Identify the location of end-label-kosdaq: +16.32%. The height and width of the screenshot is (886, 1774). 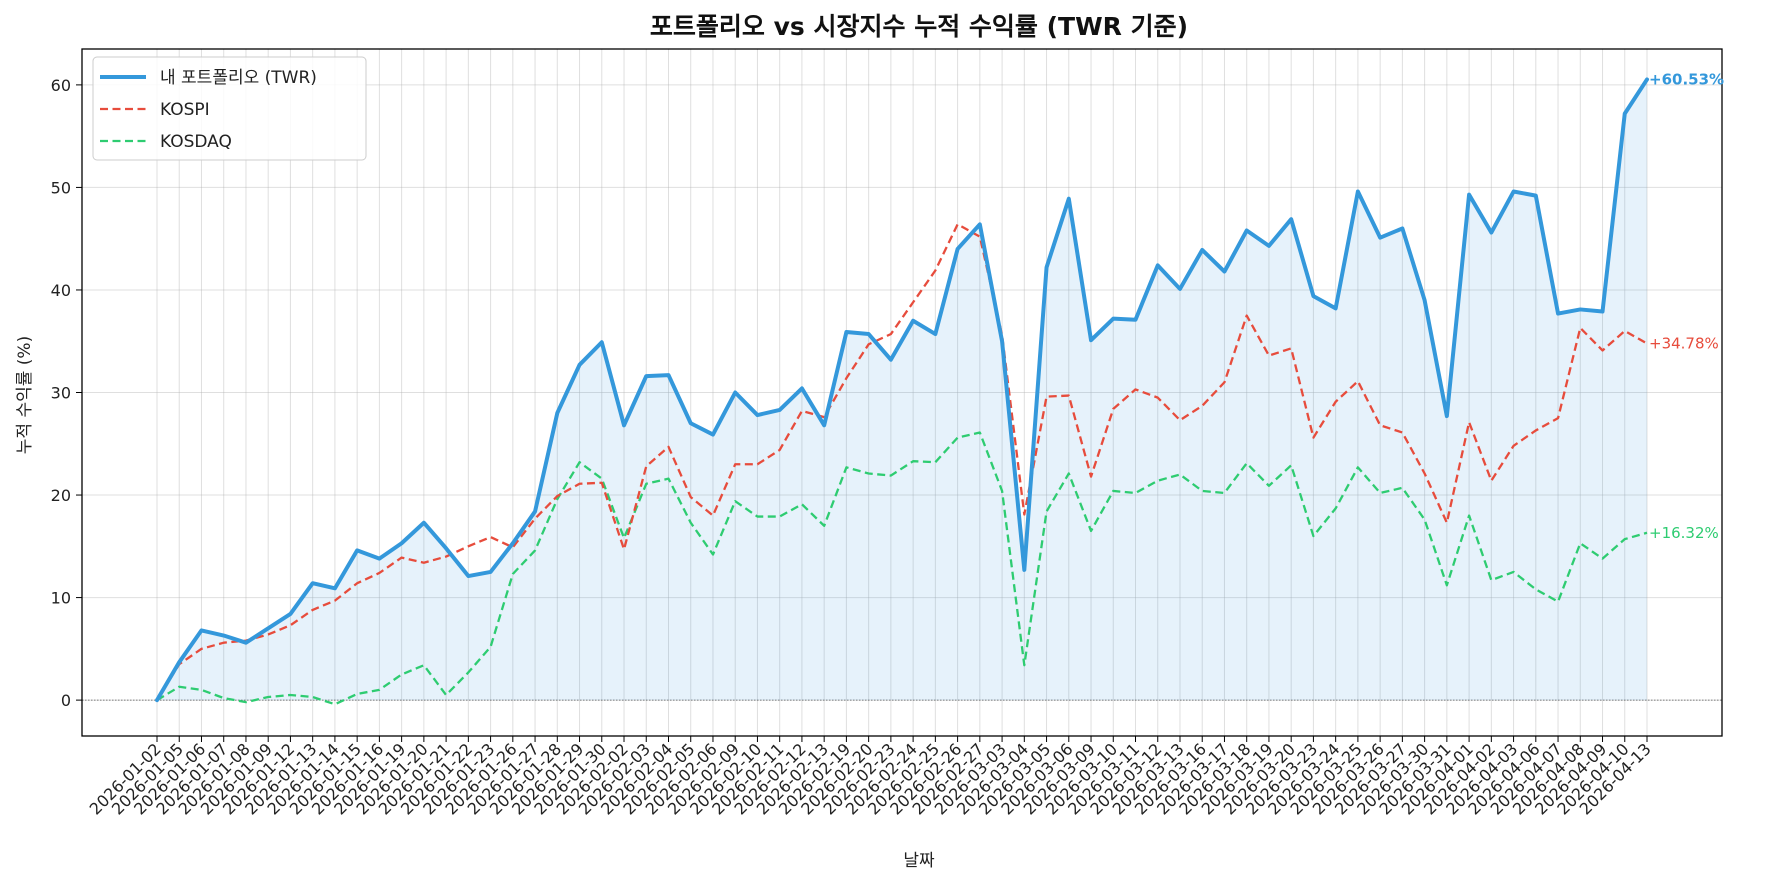
(1684, 533).